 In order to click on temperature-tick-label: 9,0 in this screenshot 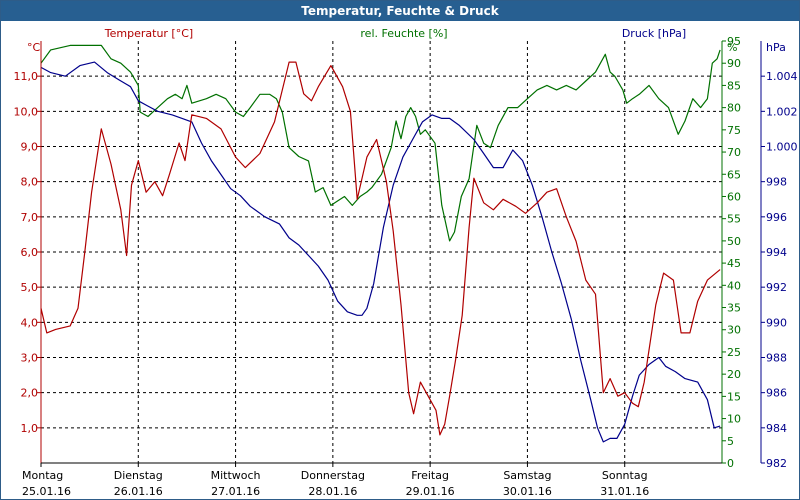, I will do `click(30, 147)`.